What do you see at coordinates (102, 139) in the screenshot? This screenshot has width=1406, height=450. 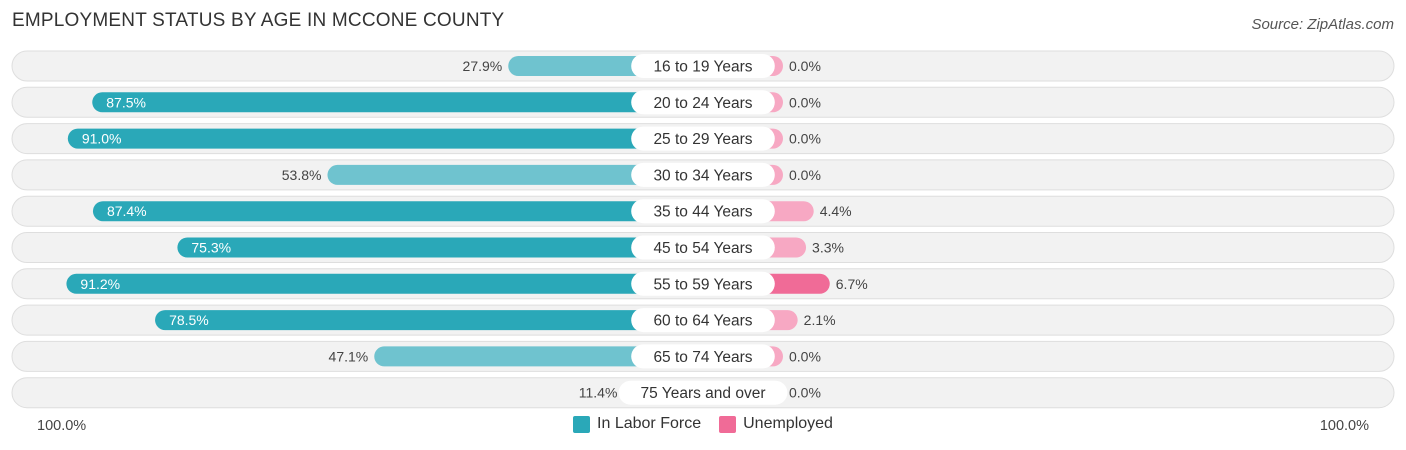 I see `value-label-labor-force: 91.0%` at bounding box center [102, 139].